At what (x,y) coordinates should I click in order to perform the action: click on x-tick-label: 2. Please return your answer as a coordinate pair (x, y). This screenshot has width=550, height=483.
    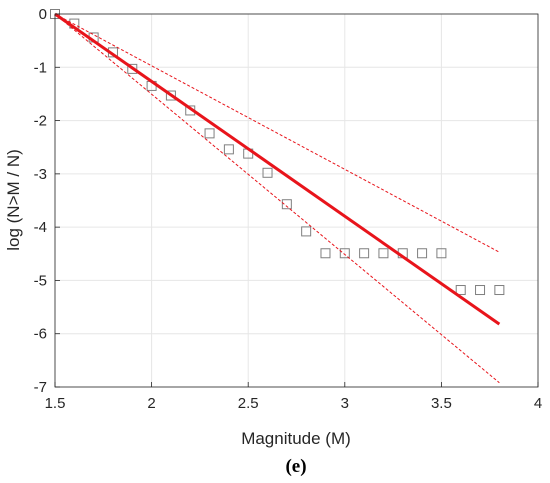
    Looking at the image, I should click on (151, 403).